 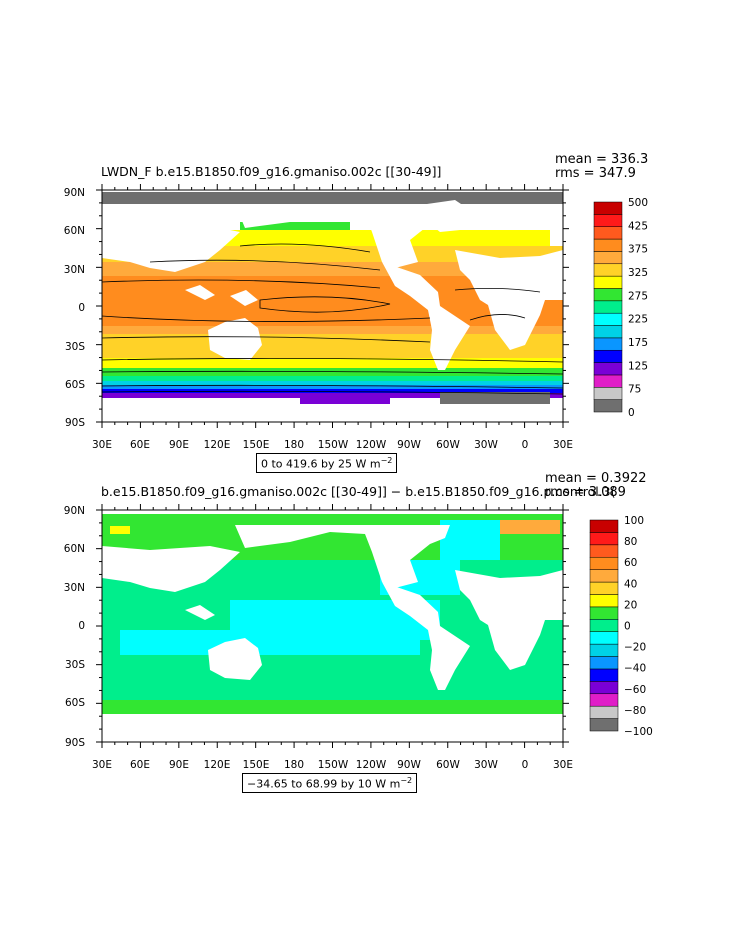 What do you see at coordinates (638, 250) in the screenshot?
I see `colorbar-label: 375` at bounding box center [638, 250].